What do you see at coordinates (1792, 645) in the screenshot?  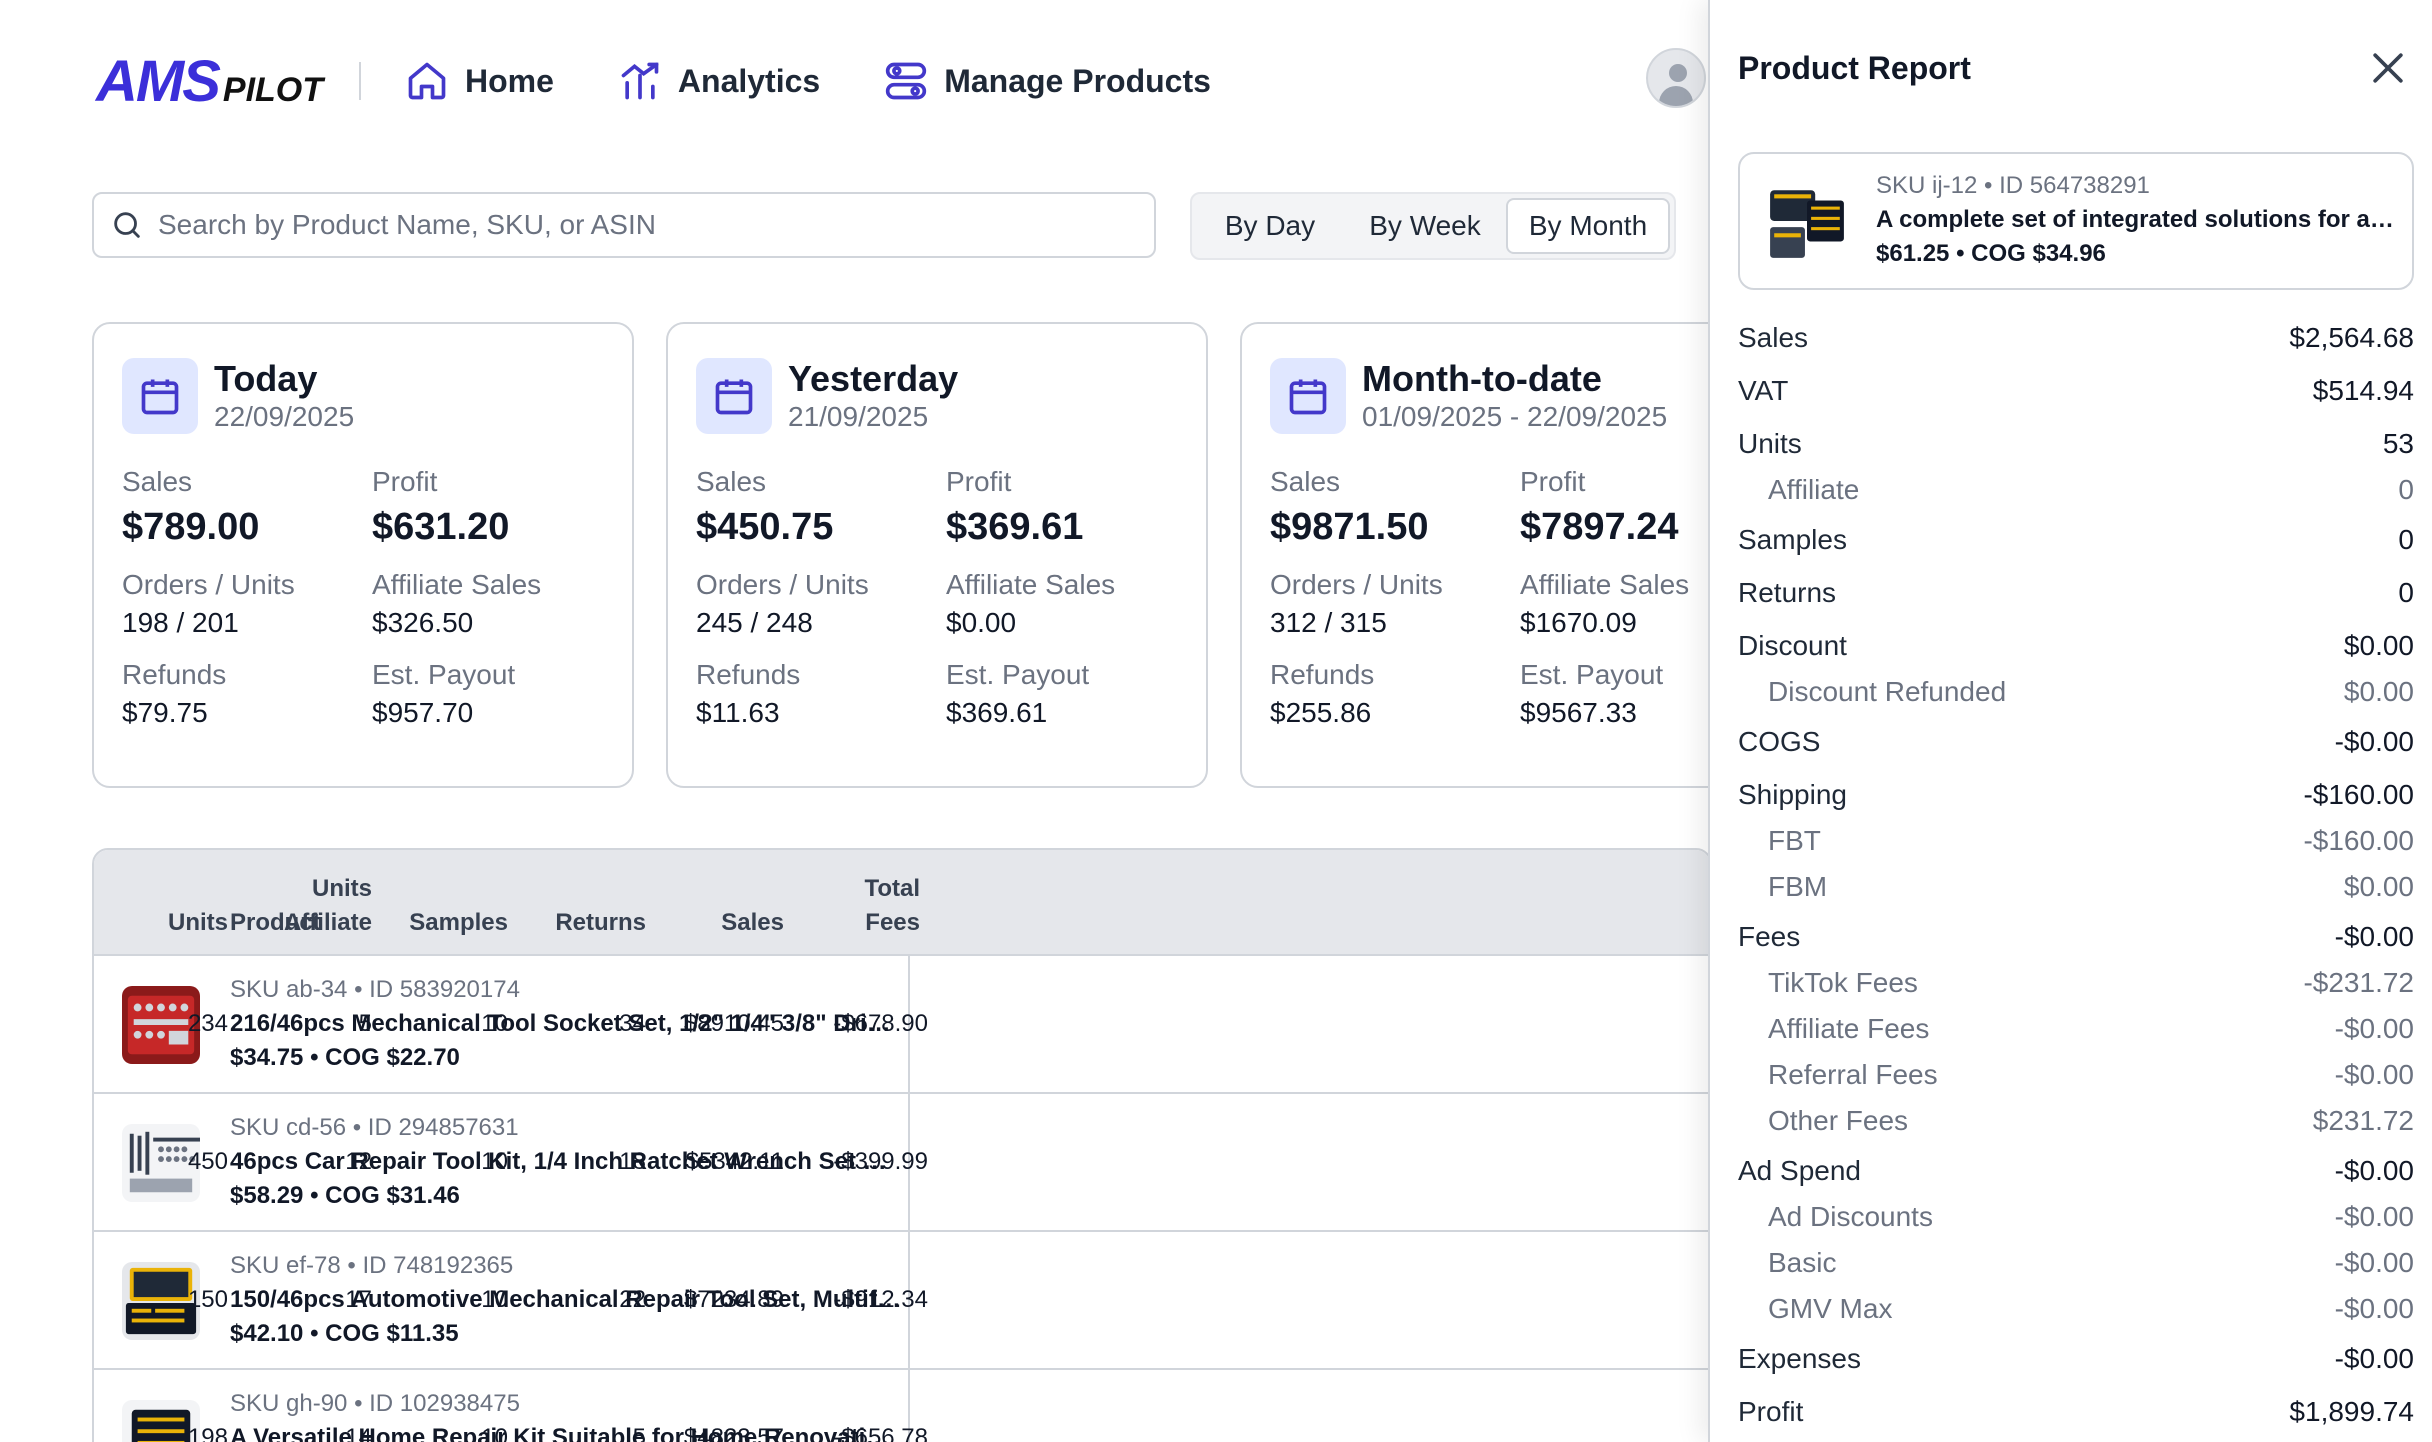 I see `report-row-label: Discount` at bounding box center [1792, 645].